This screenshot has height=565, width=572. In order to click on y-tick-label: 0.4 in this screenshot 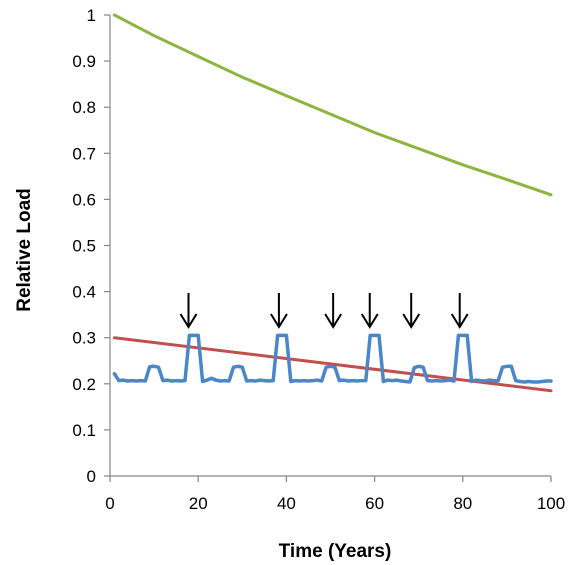, I will do `click(84, 292)`.